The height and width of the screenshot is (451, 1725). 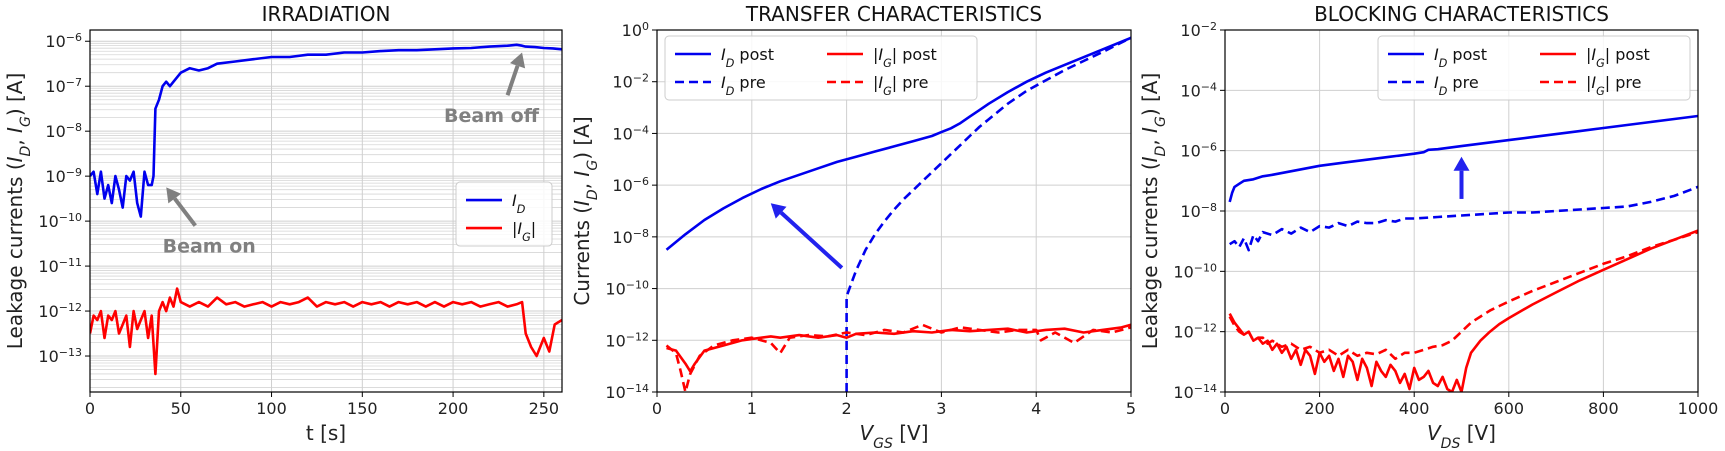 What do you see at coordinates (1509, 408) in the screenshot?
I see `x-tick-label: 600` at bounding box center [1509, 408].